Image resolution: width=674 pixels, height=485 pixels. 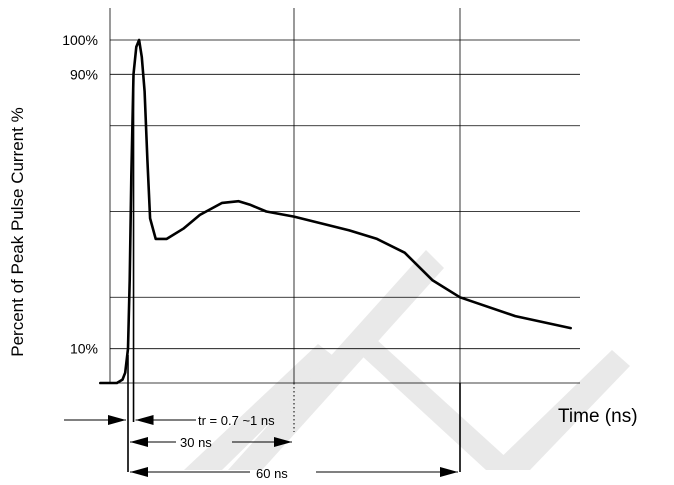 I want to click on annotation-60ns: 60 ns, so click(x=272, y=473).